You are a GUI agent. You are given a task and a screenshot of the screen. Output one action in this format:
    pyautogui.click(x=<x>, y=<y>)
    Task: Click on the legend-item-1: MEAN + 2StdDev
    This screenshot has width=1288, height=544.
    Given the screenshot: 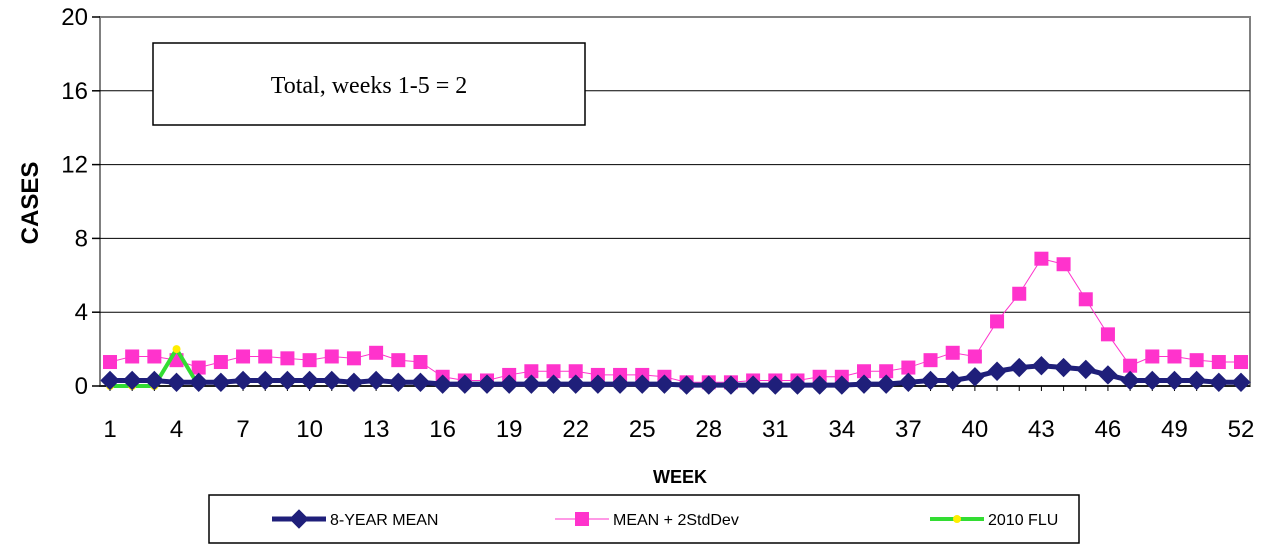 What is the action you would take?
    pyautogui.click(x=647, y=520)
    